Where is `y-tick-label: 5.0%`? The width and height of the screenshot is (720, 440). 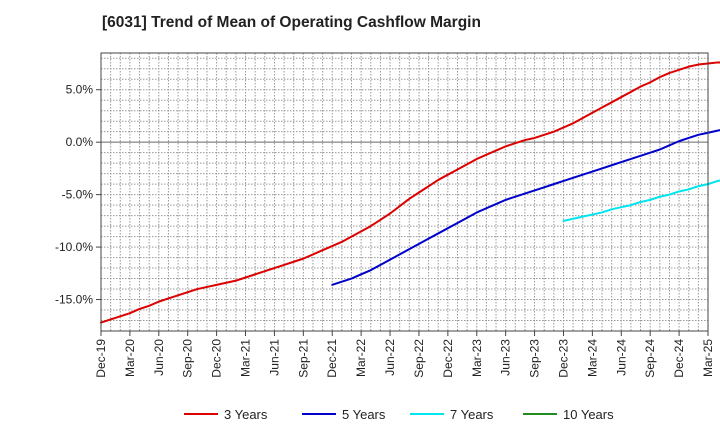 y-tick-label: 5.0% is located at coordinates (80, 90).